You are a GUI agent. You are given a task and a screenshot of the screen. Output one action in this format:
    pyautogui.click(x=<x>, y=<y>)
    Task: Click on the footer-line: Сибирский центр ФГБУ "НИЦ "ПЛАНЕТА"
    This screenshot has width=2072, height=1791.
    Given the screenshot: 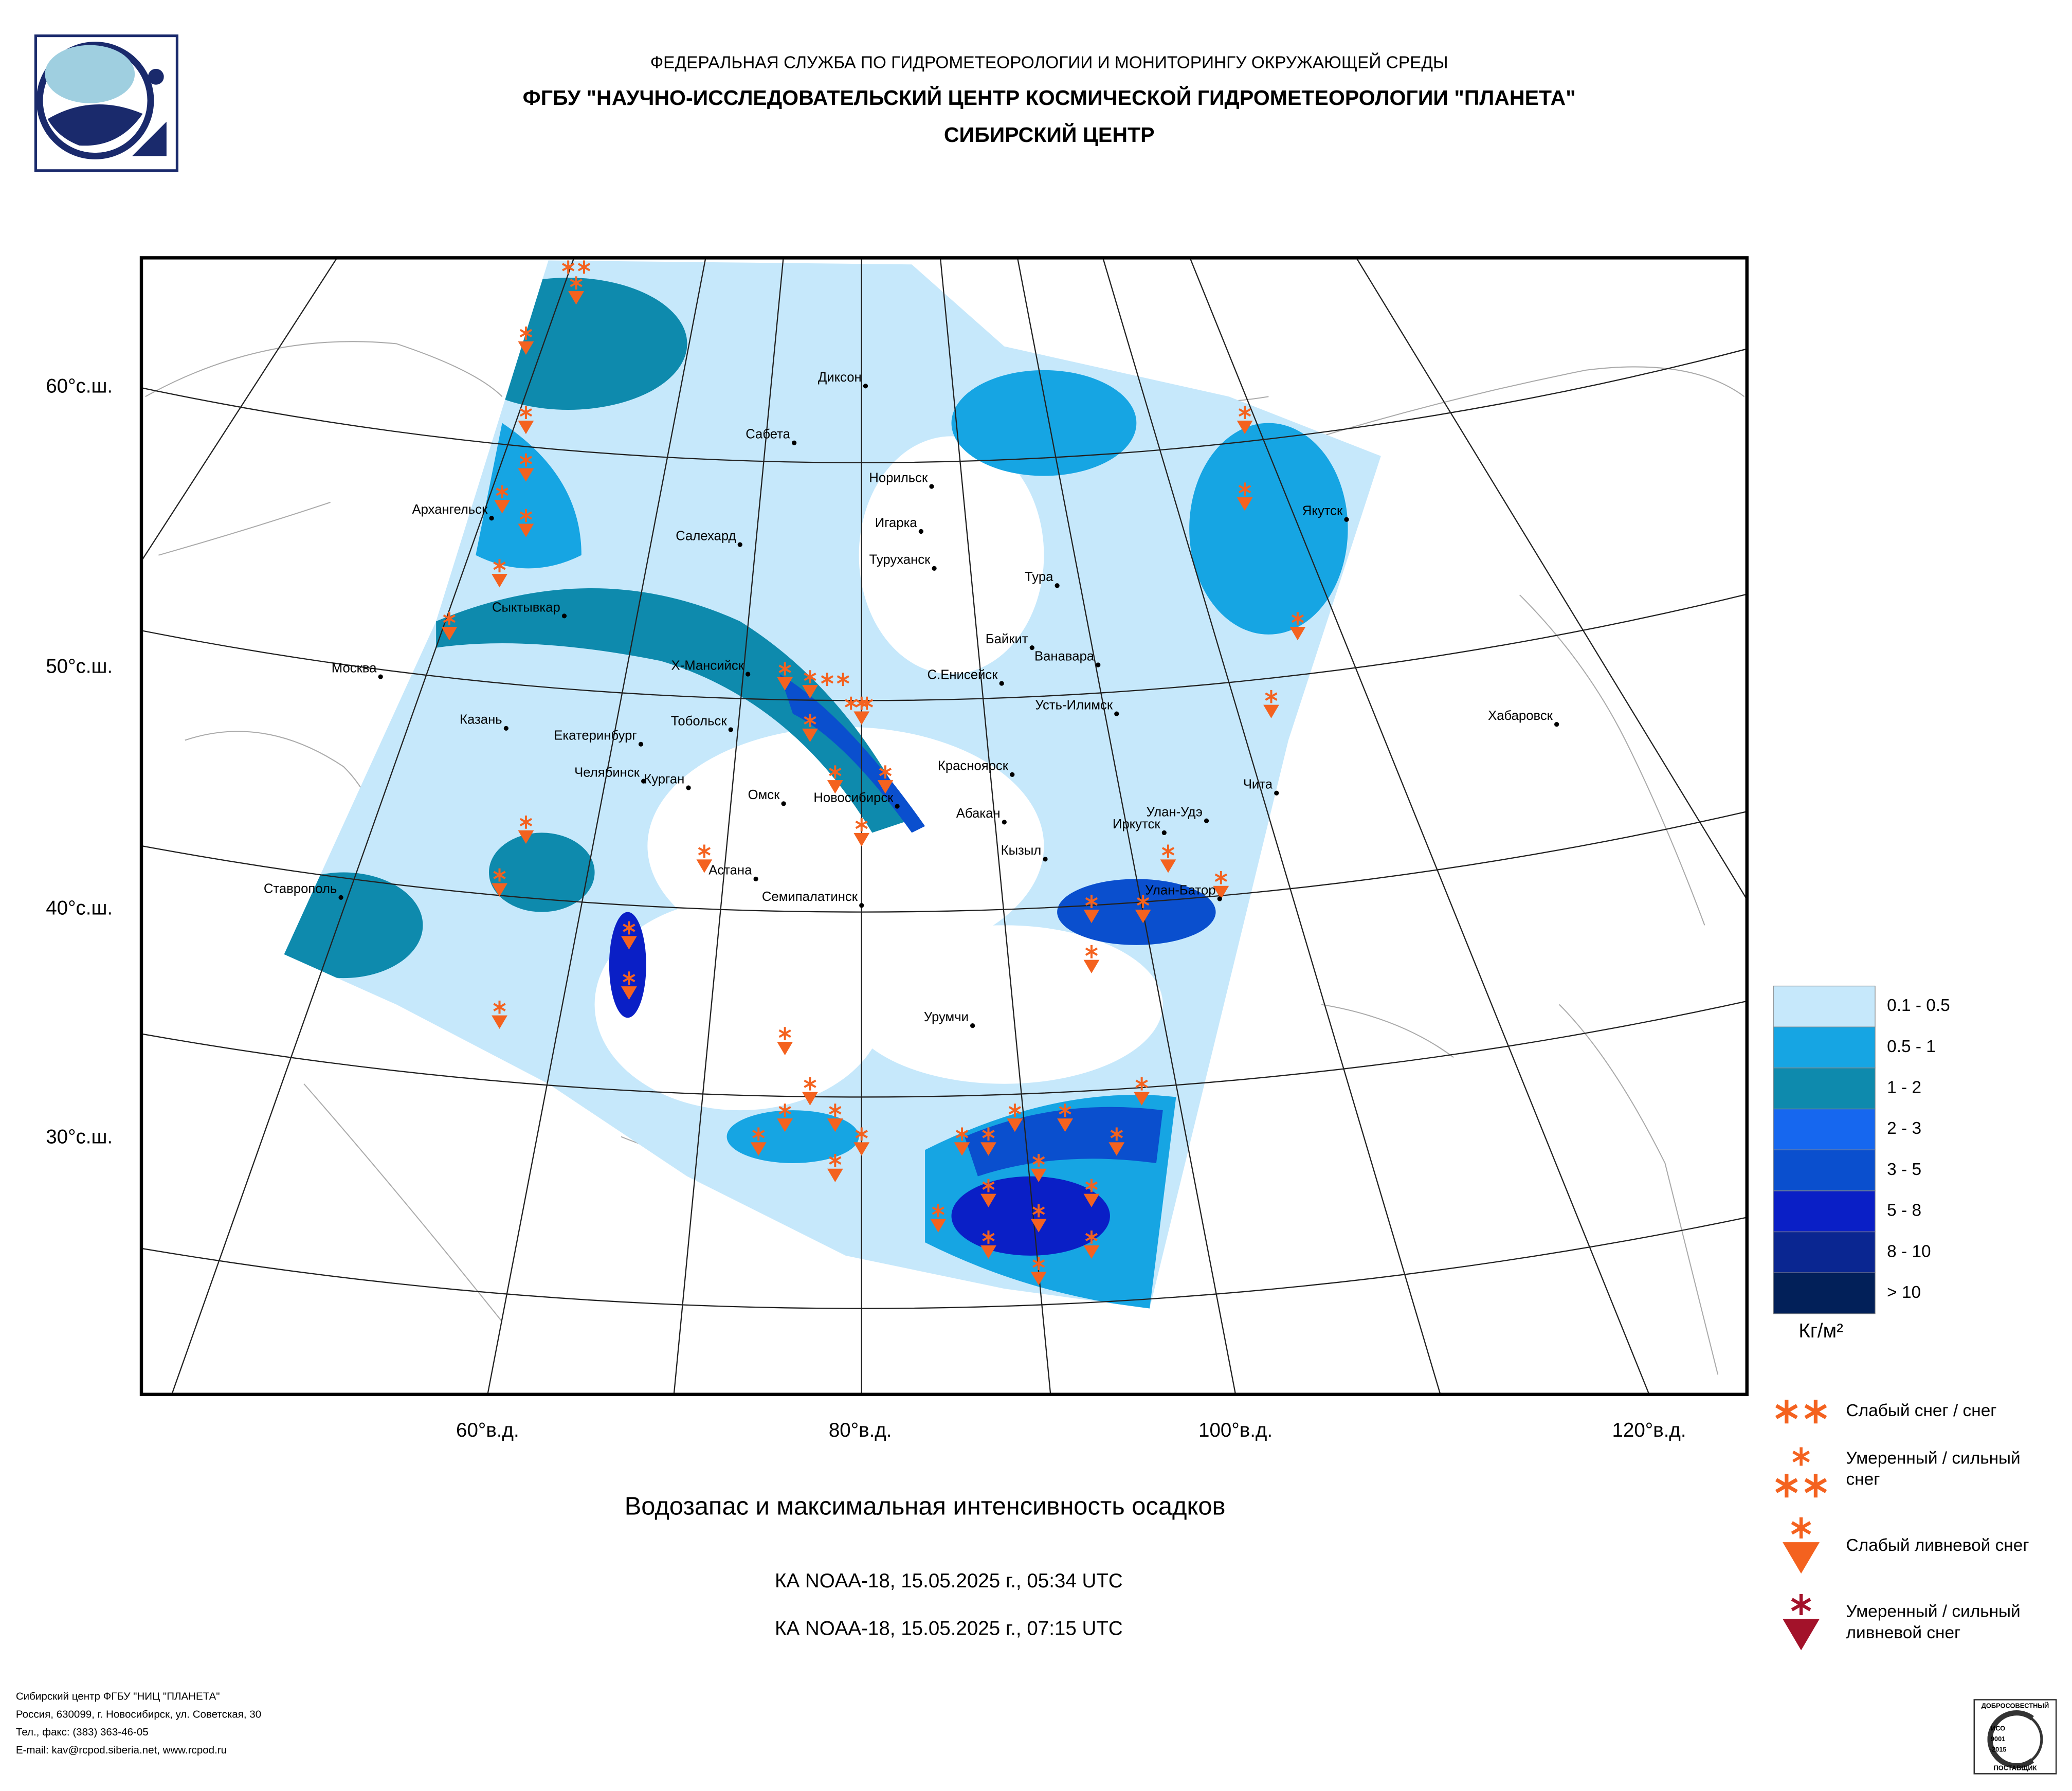 What is the action you would take?
    pyautogui.click(x=118, y=1697)
    